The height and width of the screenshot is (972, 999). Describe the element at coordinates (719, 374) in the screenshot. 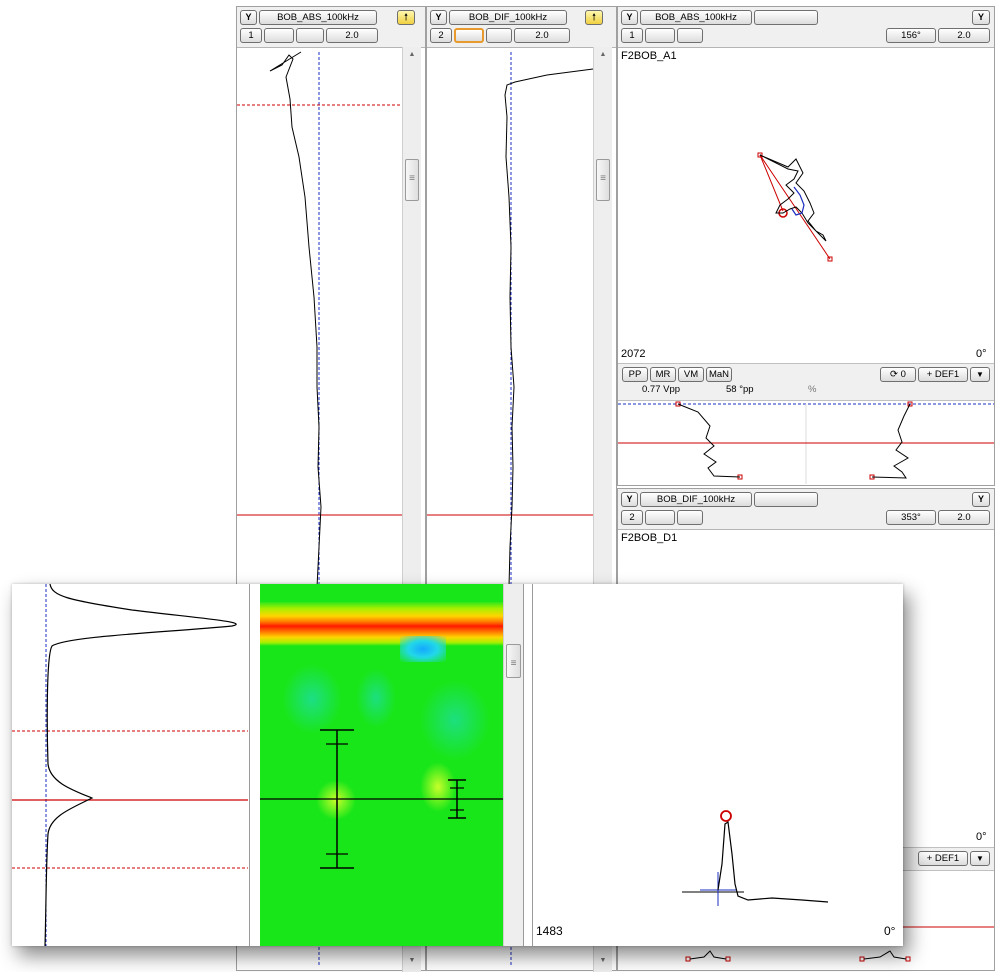

I see `man-button: MaN` at that location.